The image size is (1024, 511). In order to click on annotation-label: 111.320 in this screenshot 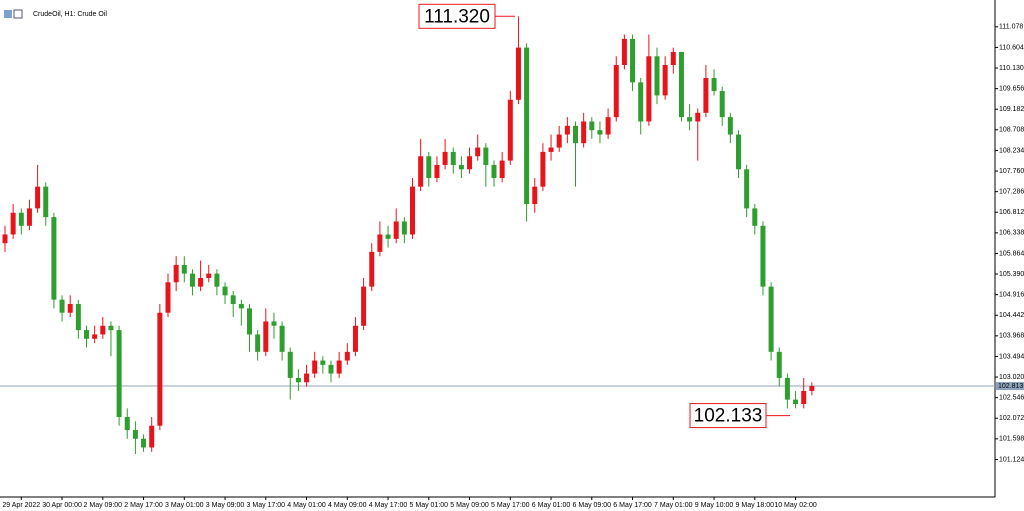, I will do `click(457, 16)`.